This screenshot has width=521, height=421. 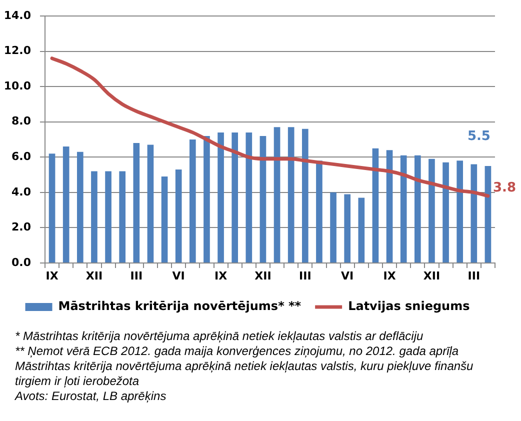 I want to click on y-tick-label: 12.0, so click(x=18, y=51).